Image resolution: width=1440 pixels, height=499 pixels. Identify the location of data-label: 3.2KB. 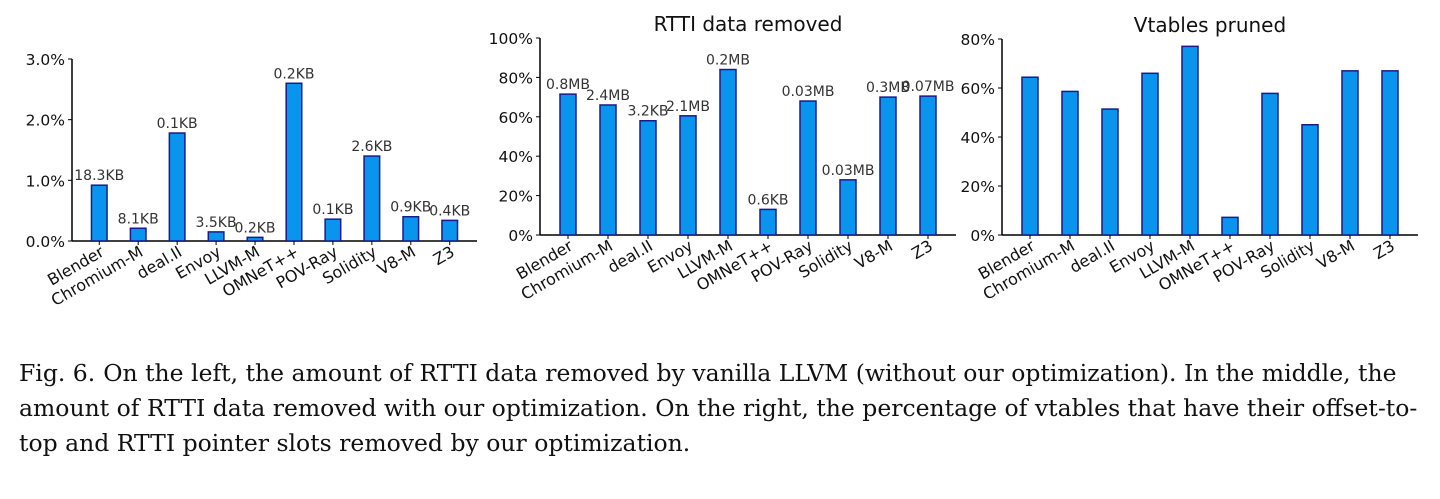
(647, 112).